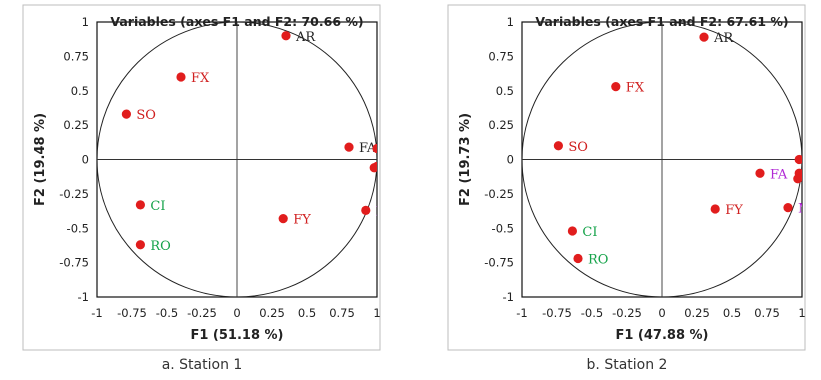 This screenshot has width=821, height=380. Describe the element at coordinates (236, 21) in the screenshot. I see `chart-title: Variables (axes F1 and F2: 70.66 %)` at that location.